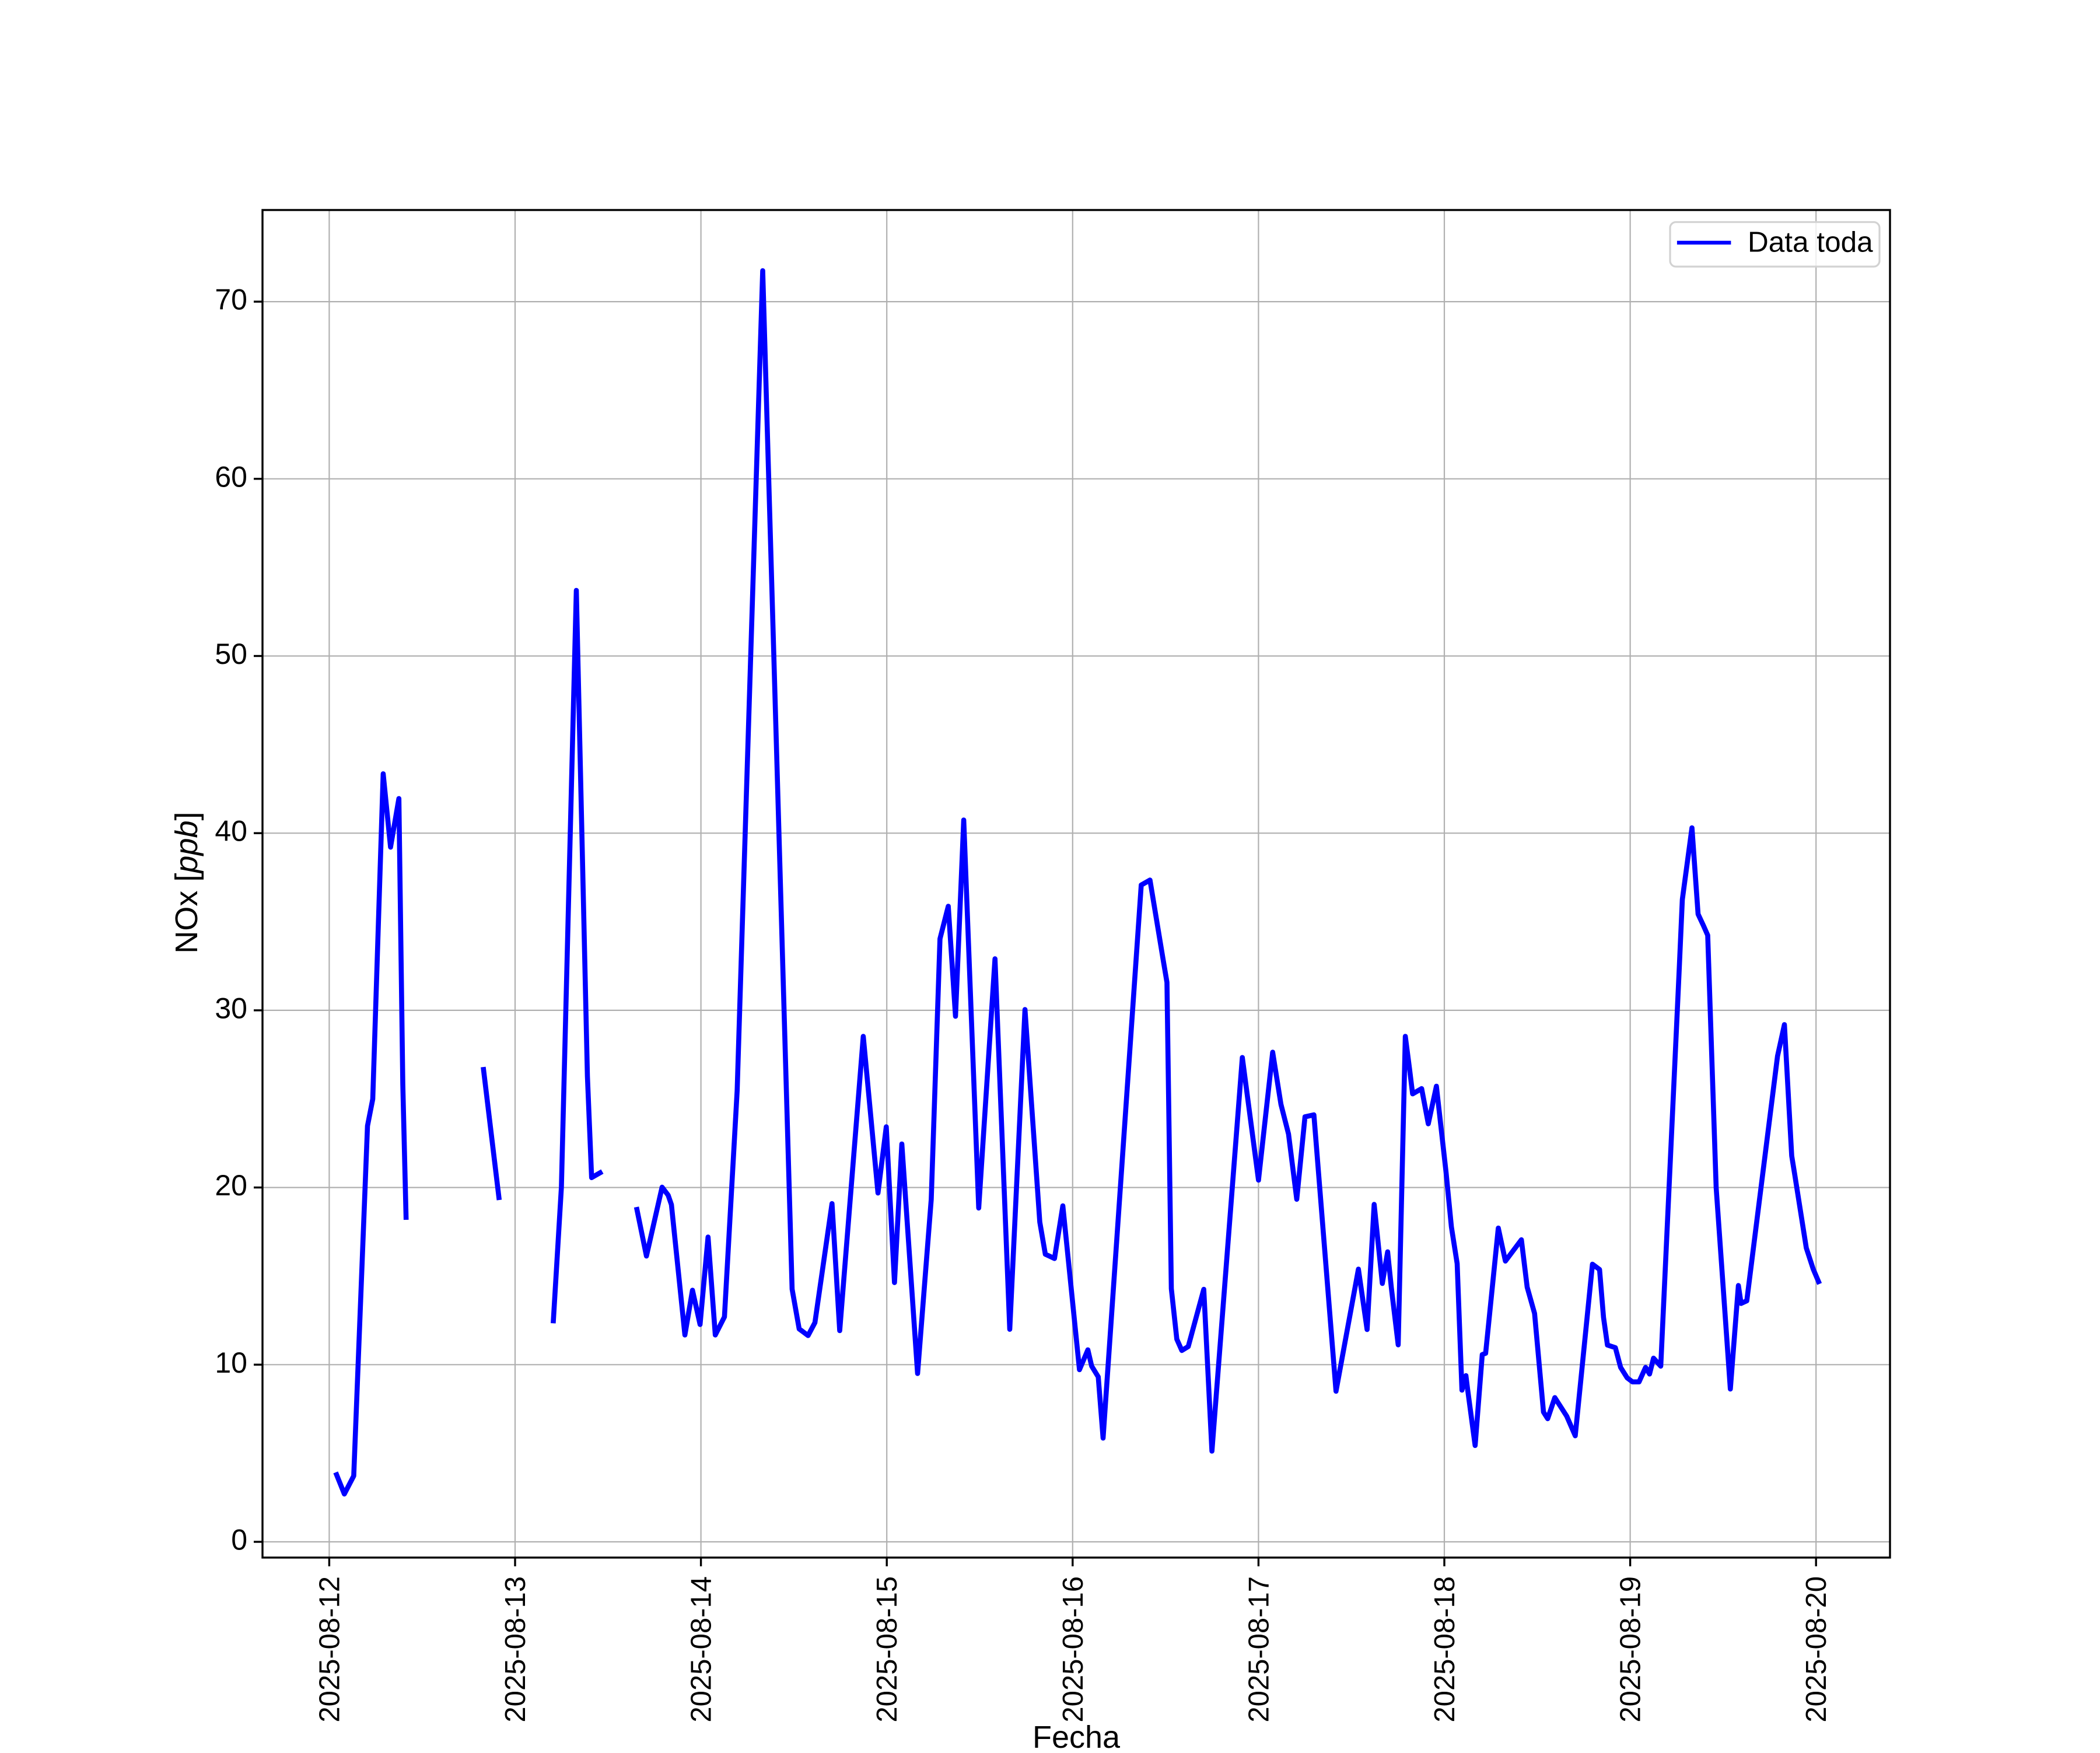 This screenshot has height=1753, width=2100. What do you see at coordinates (1076, 1735) in the screenshot?
I see `svg-text: Fecha` at bounding box center [1076, 1735].